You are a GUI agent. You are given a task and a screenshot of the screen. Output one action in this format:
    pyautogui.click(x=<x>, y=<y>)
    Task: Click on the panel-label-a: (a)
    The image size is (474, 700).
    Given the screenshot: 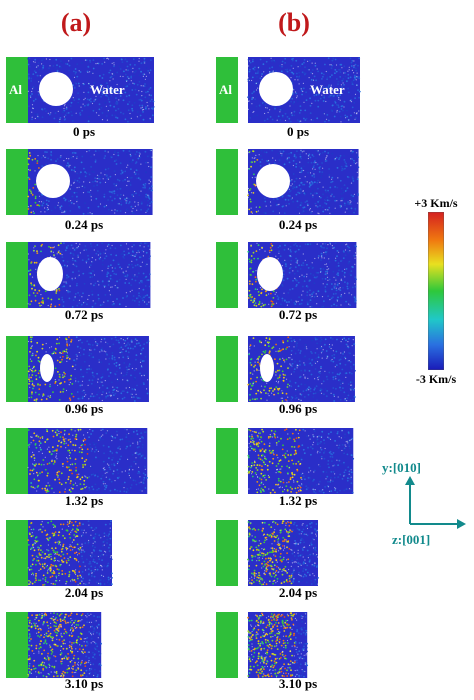 What is the action you would take?
    pyautogui.click(x=76, y=22)
    